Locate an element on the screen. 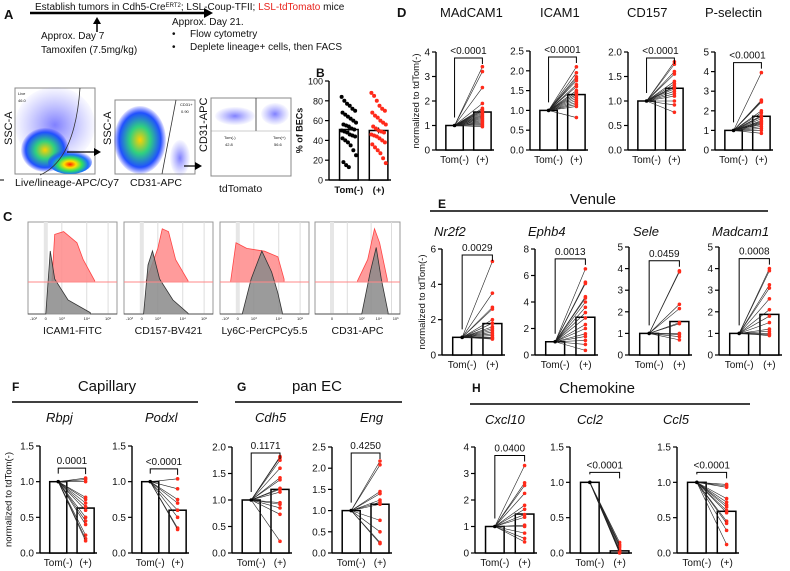  y-tick-label: 100 is located at coordinates (315, 82).